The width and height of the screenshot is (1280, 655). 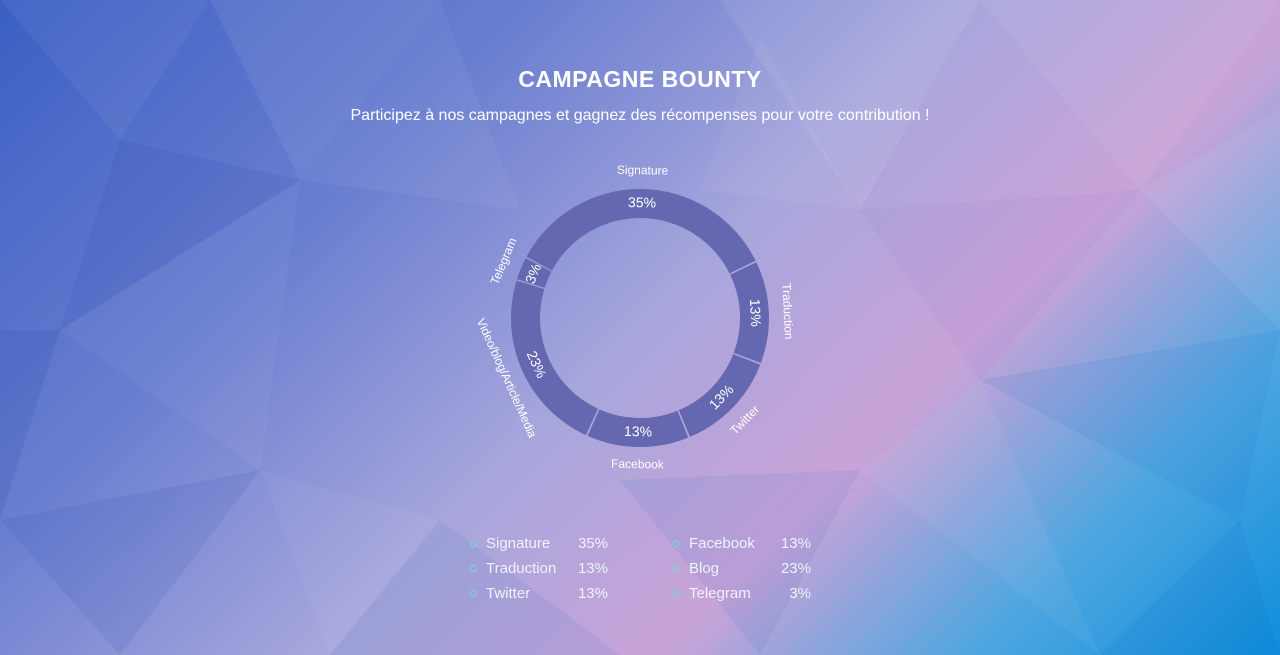 What do you see at coordinates (722, 543) in the screenshot?
I see `legend-label: Facebook` at bounding box center [722, 543].